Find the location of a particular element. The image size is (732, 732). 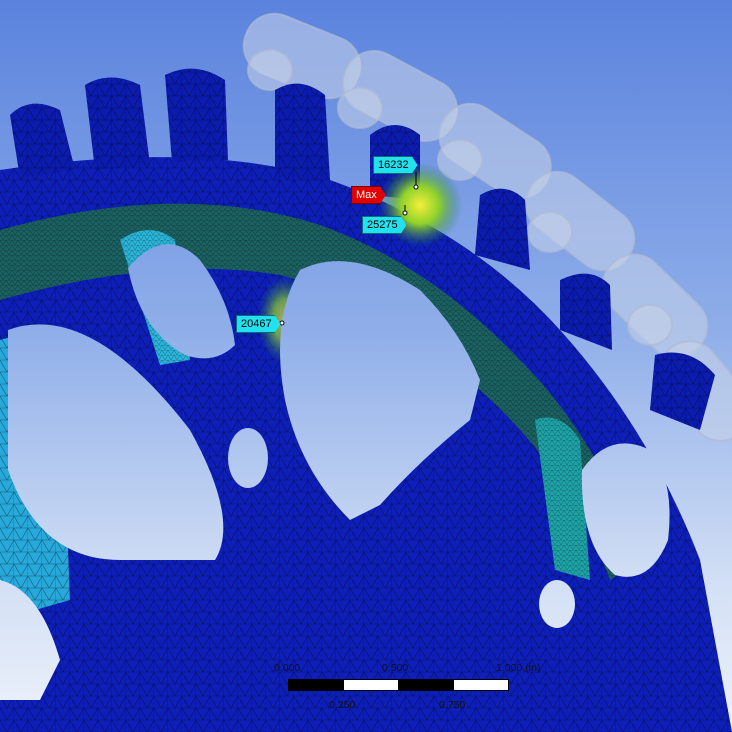

probe-label-2: 25275 is located at coordinates (384, 225).